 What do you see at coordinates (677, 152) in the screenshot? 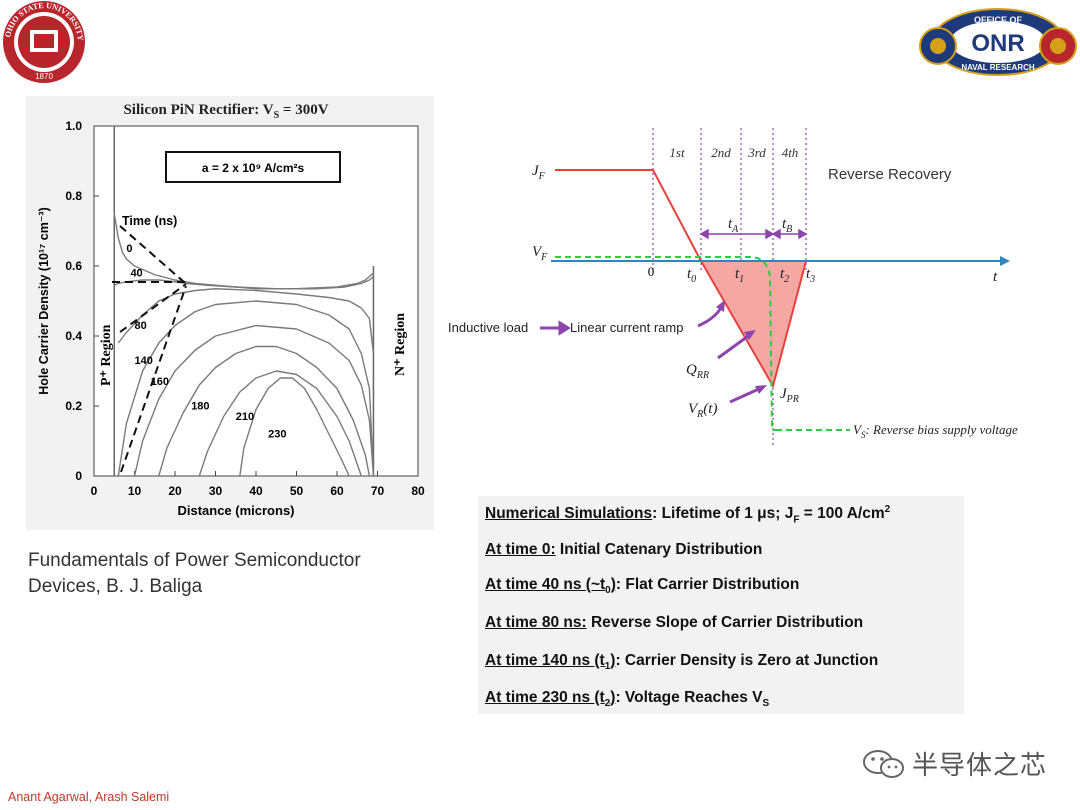
I see `interval-1st: 1st` at bounding box center [677, 152].